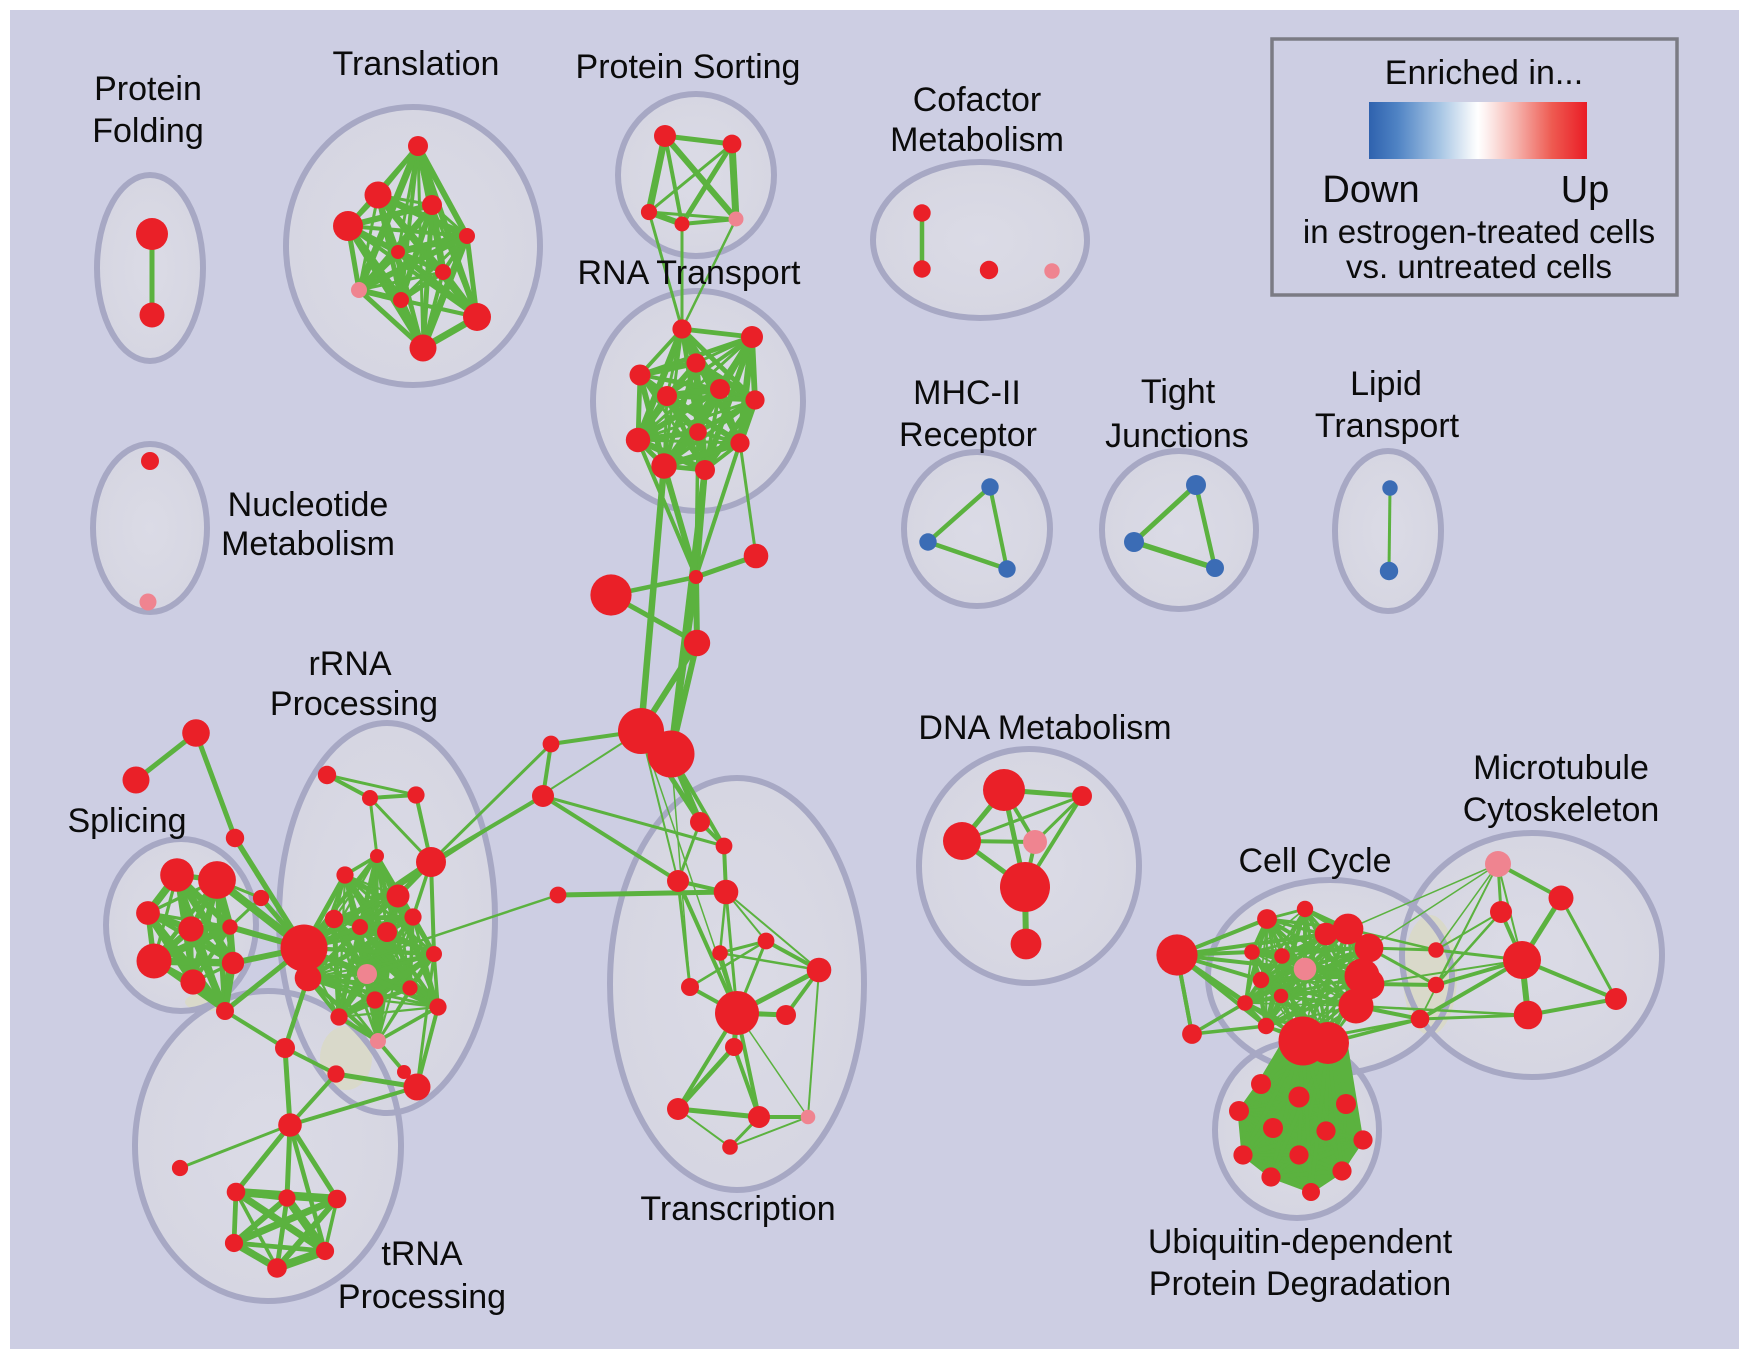 This screenshot has height=1365, width=1750. I want to click on svg-text: tRNA, so click(422, 1254).